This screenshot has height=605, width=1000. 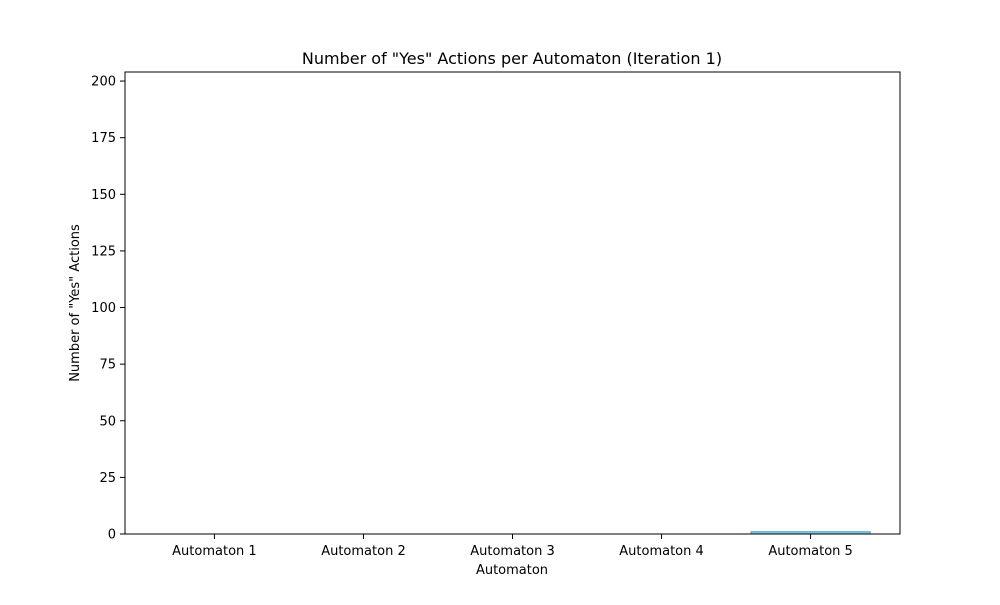 I want to click on y-axis-label: Number of "Yes" Actions, so click(x=75, y=303).